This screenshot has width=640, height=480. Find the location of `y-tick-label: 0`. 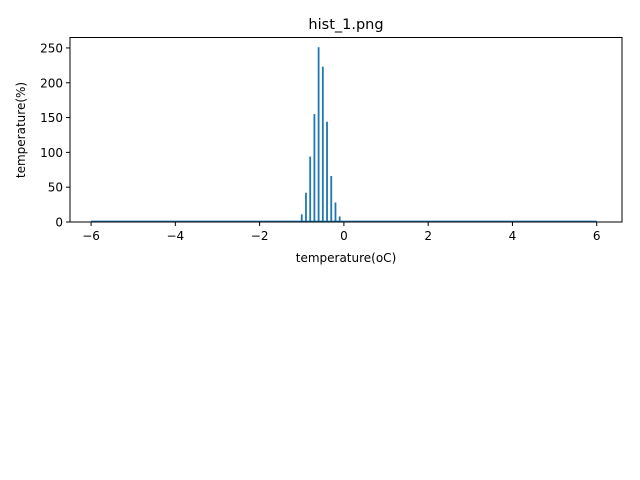

y-tick-label: 0 is located at coordinates (59, 223).